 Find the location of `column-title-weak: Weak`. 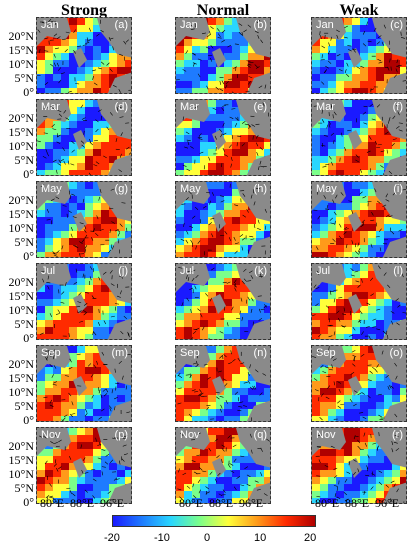

column-title-weak: Weak is located at coordinates (359, 10).